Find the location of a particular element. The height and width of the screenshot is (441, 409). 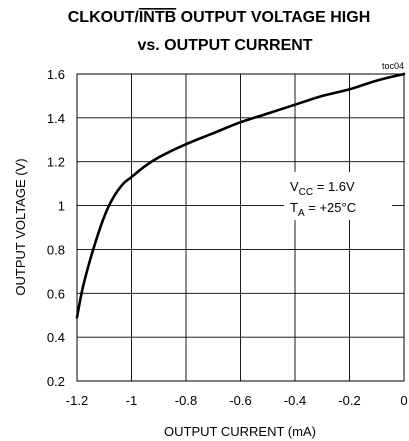

x-tick-label-6: 0 is located at coordinates (403, 400).